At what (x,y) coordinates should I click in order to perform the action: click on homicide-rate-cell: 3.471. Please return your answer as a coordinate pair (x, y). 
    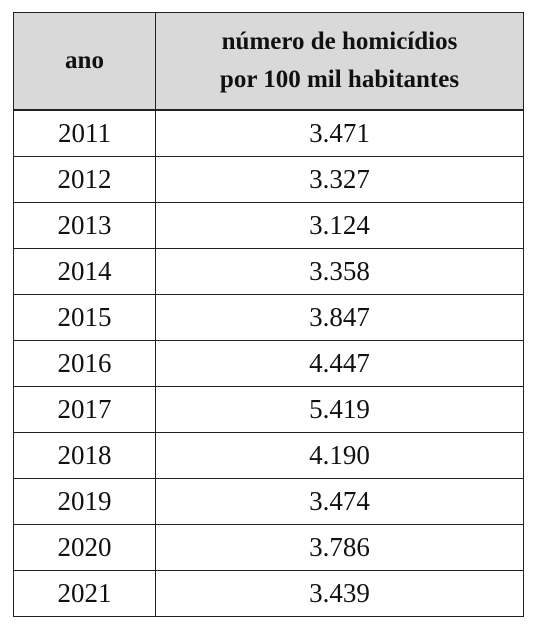
    Looking at the image, I should click on (339, 133).